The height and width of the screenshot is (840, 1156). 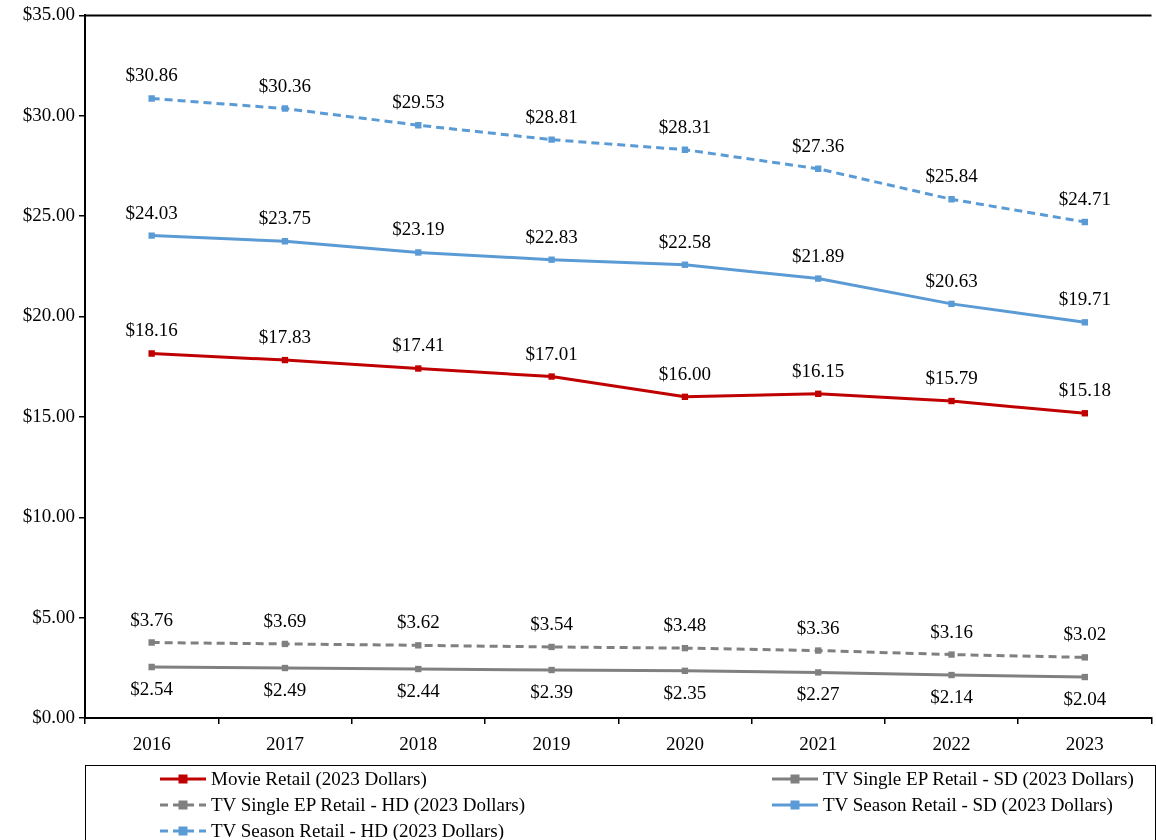 I want to click on legend-label: Movie Retail (2023 Dollars), so click(x=319, y=779).